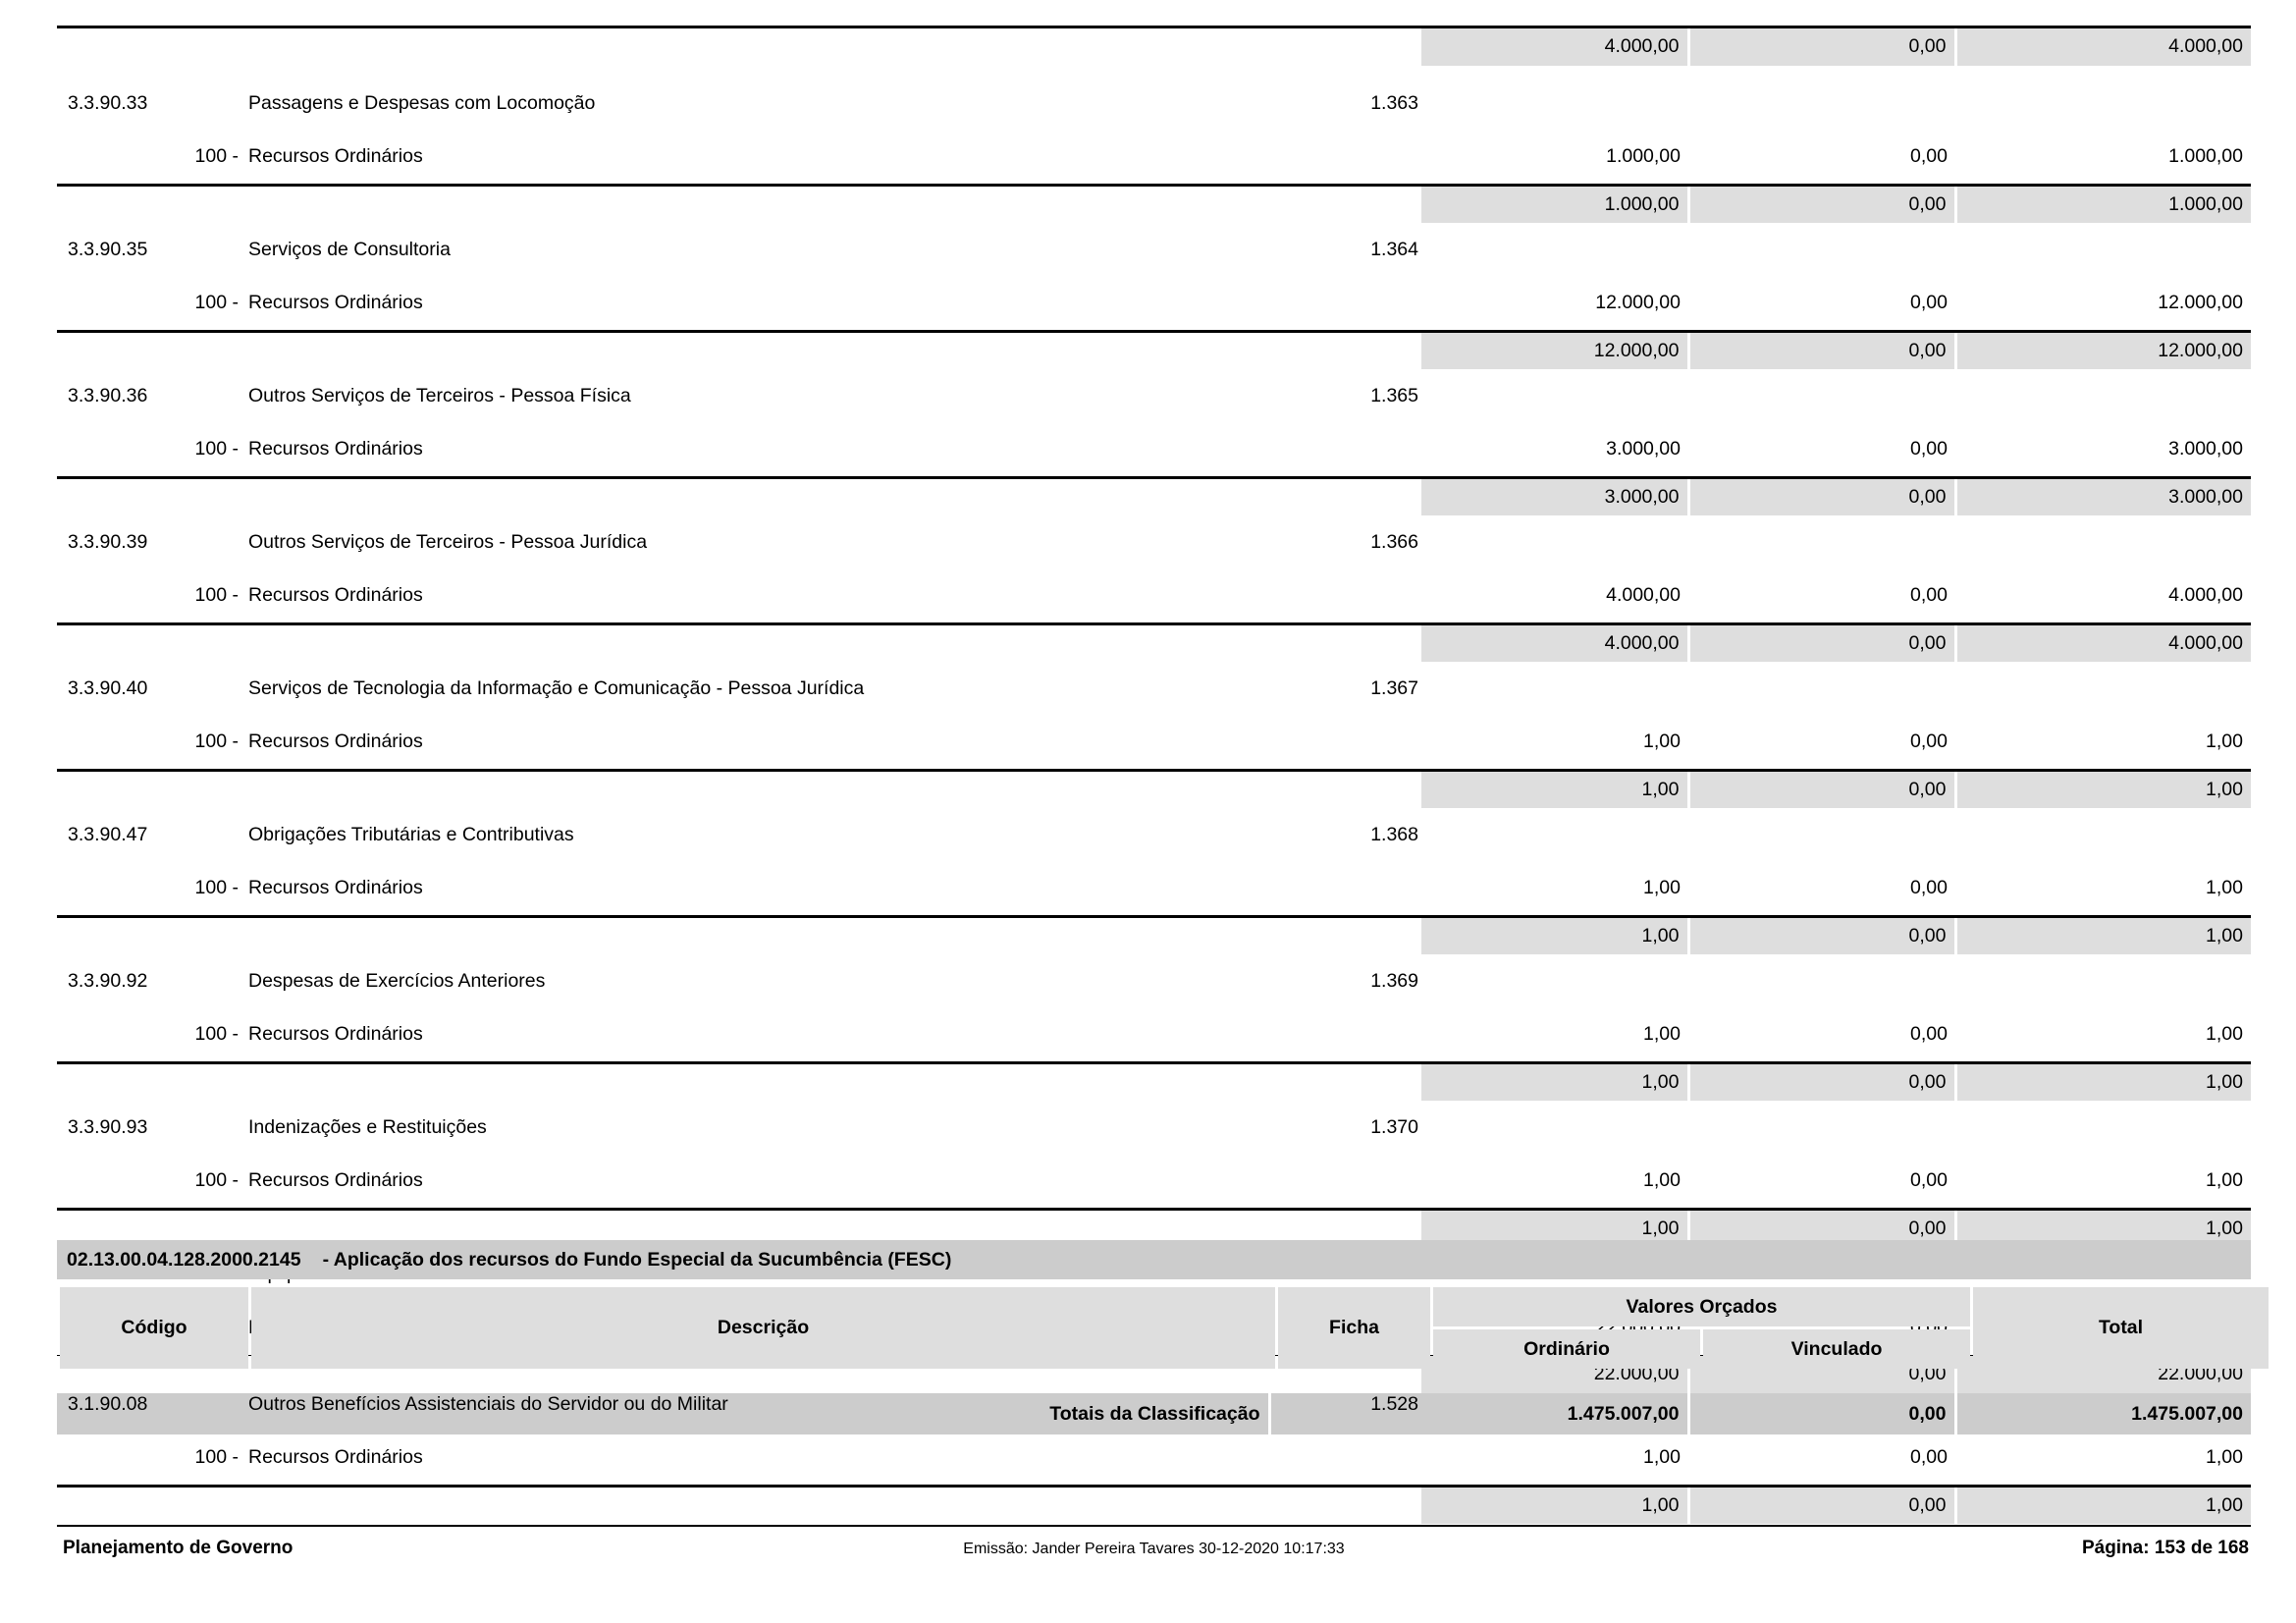 This screenshot has width=2296, height=1623. Describe the element at coordinates (108, 542) in the screenshot. I see `entry-codigo: 3.3.90.39` at that location.